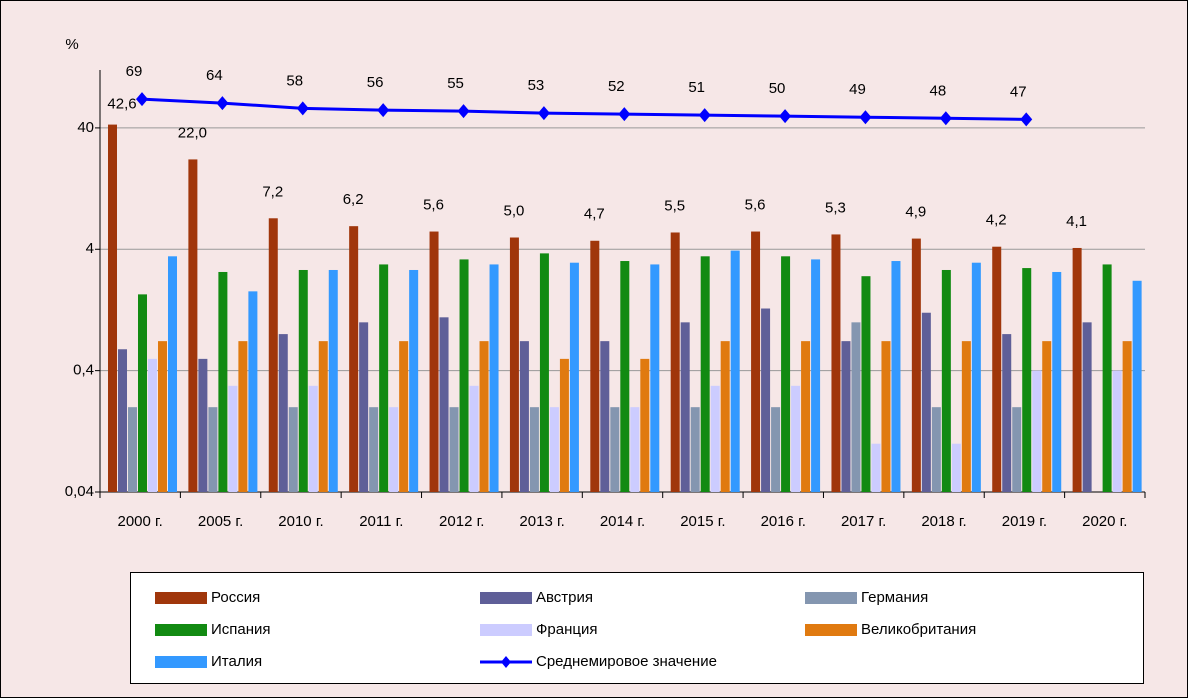 This screenshot has height=698, width=1188. What do you see at coordinates (1024, 521) in the screenshot?
I see `x-tick-label: 2019 г.` at bounding box center [1024, 521].